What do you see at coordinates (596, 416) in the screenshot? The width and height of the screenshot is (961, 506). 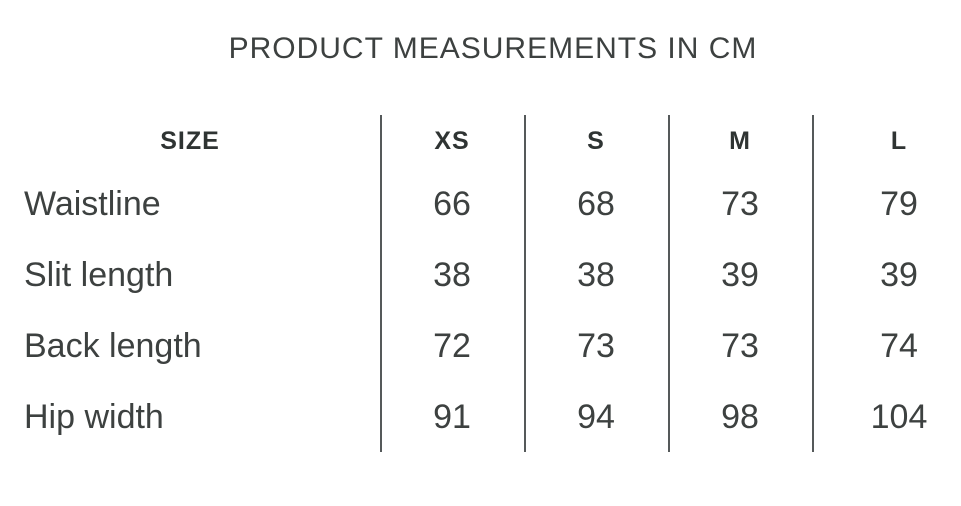 I see `measurement-value: 94` at bounding box center [596, 416].